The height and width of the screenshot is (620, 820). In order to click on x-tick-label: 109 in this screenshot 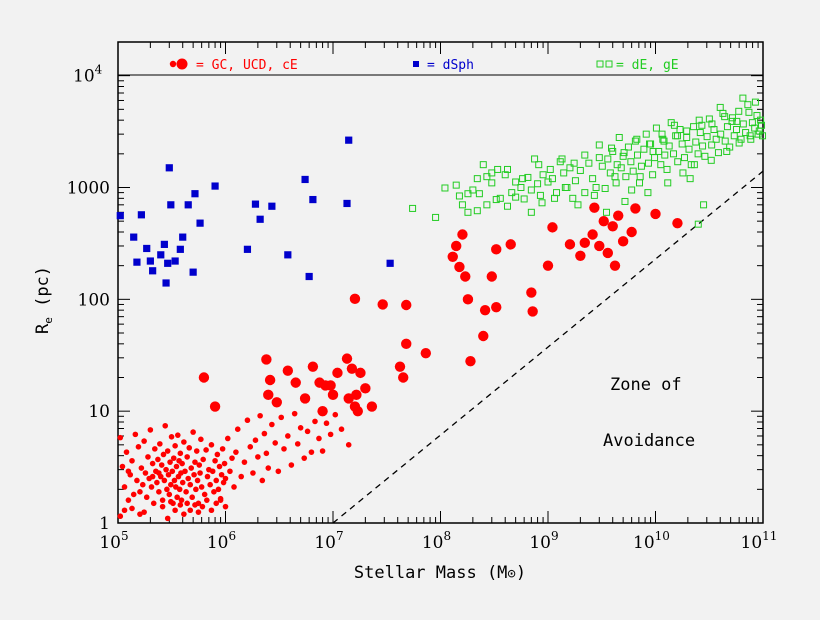, I will do `click(543, 541)`.